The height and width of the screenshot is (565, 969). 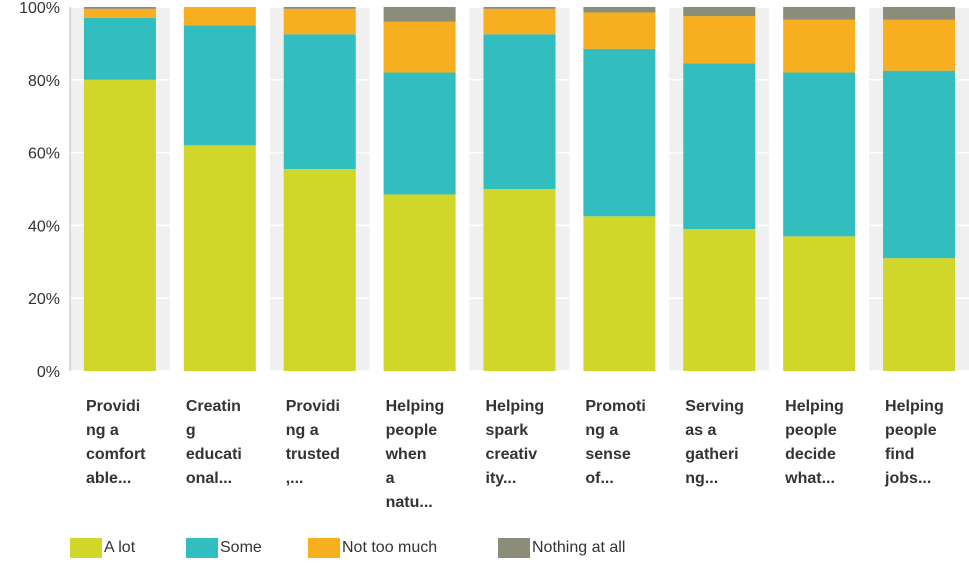 I want to click on legend-label: Some, so click(x=241, y=547).